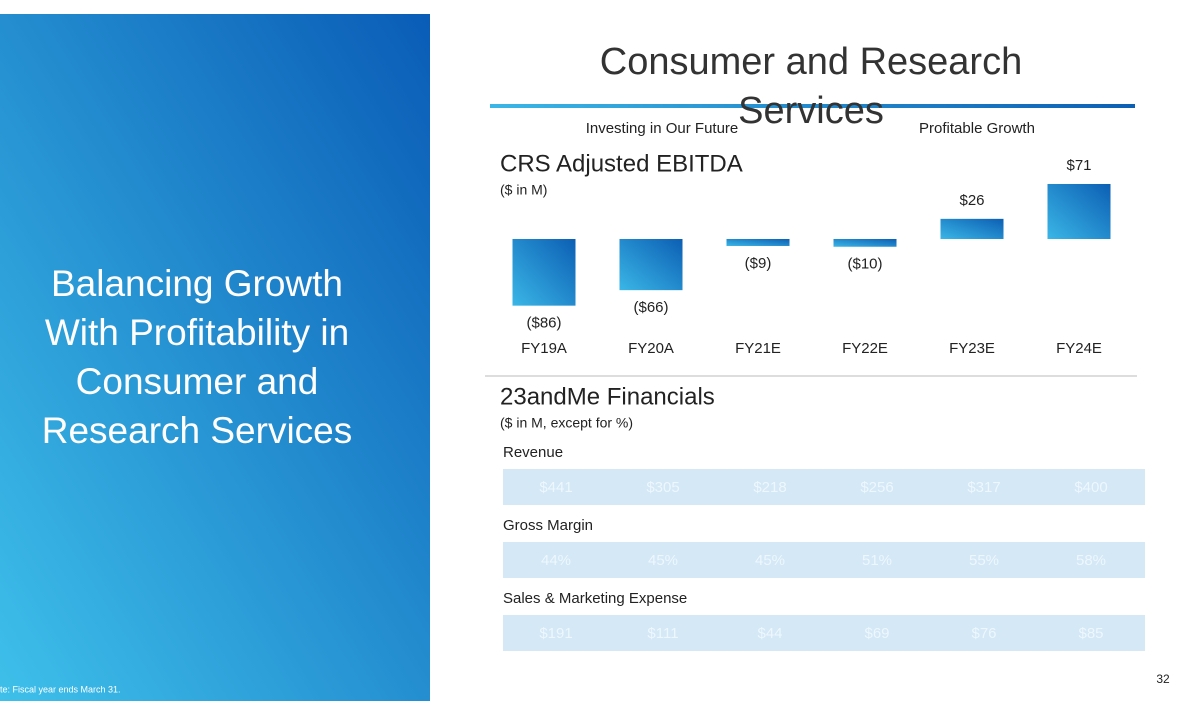  I want to click on row-label: Gross Margin, so click(548, 525).